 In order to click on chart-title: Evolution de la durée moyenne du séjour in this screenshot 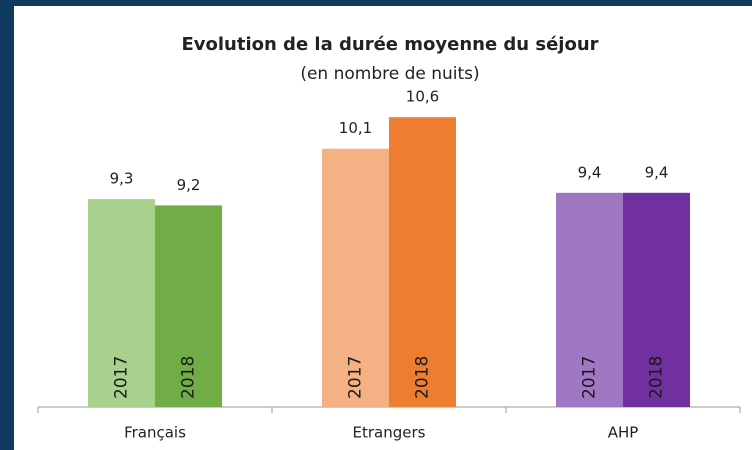, I will do `click(389, 44)`.